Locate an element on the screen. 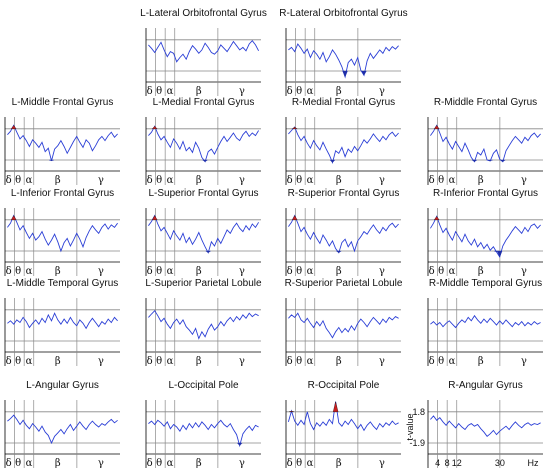  panel-r-mid-tg: R-Middle Temporal Gyrus δ θ α β γ is located at coordinates (485, 322).